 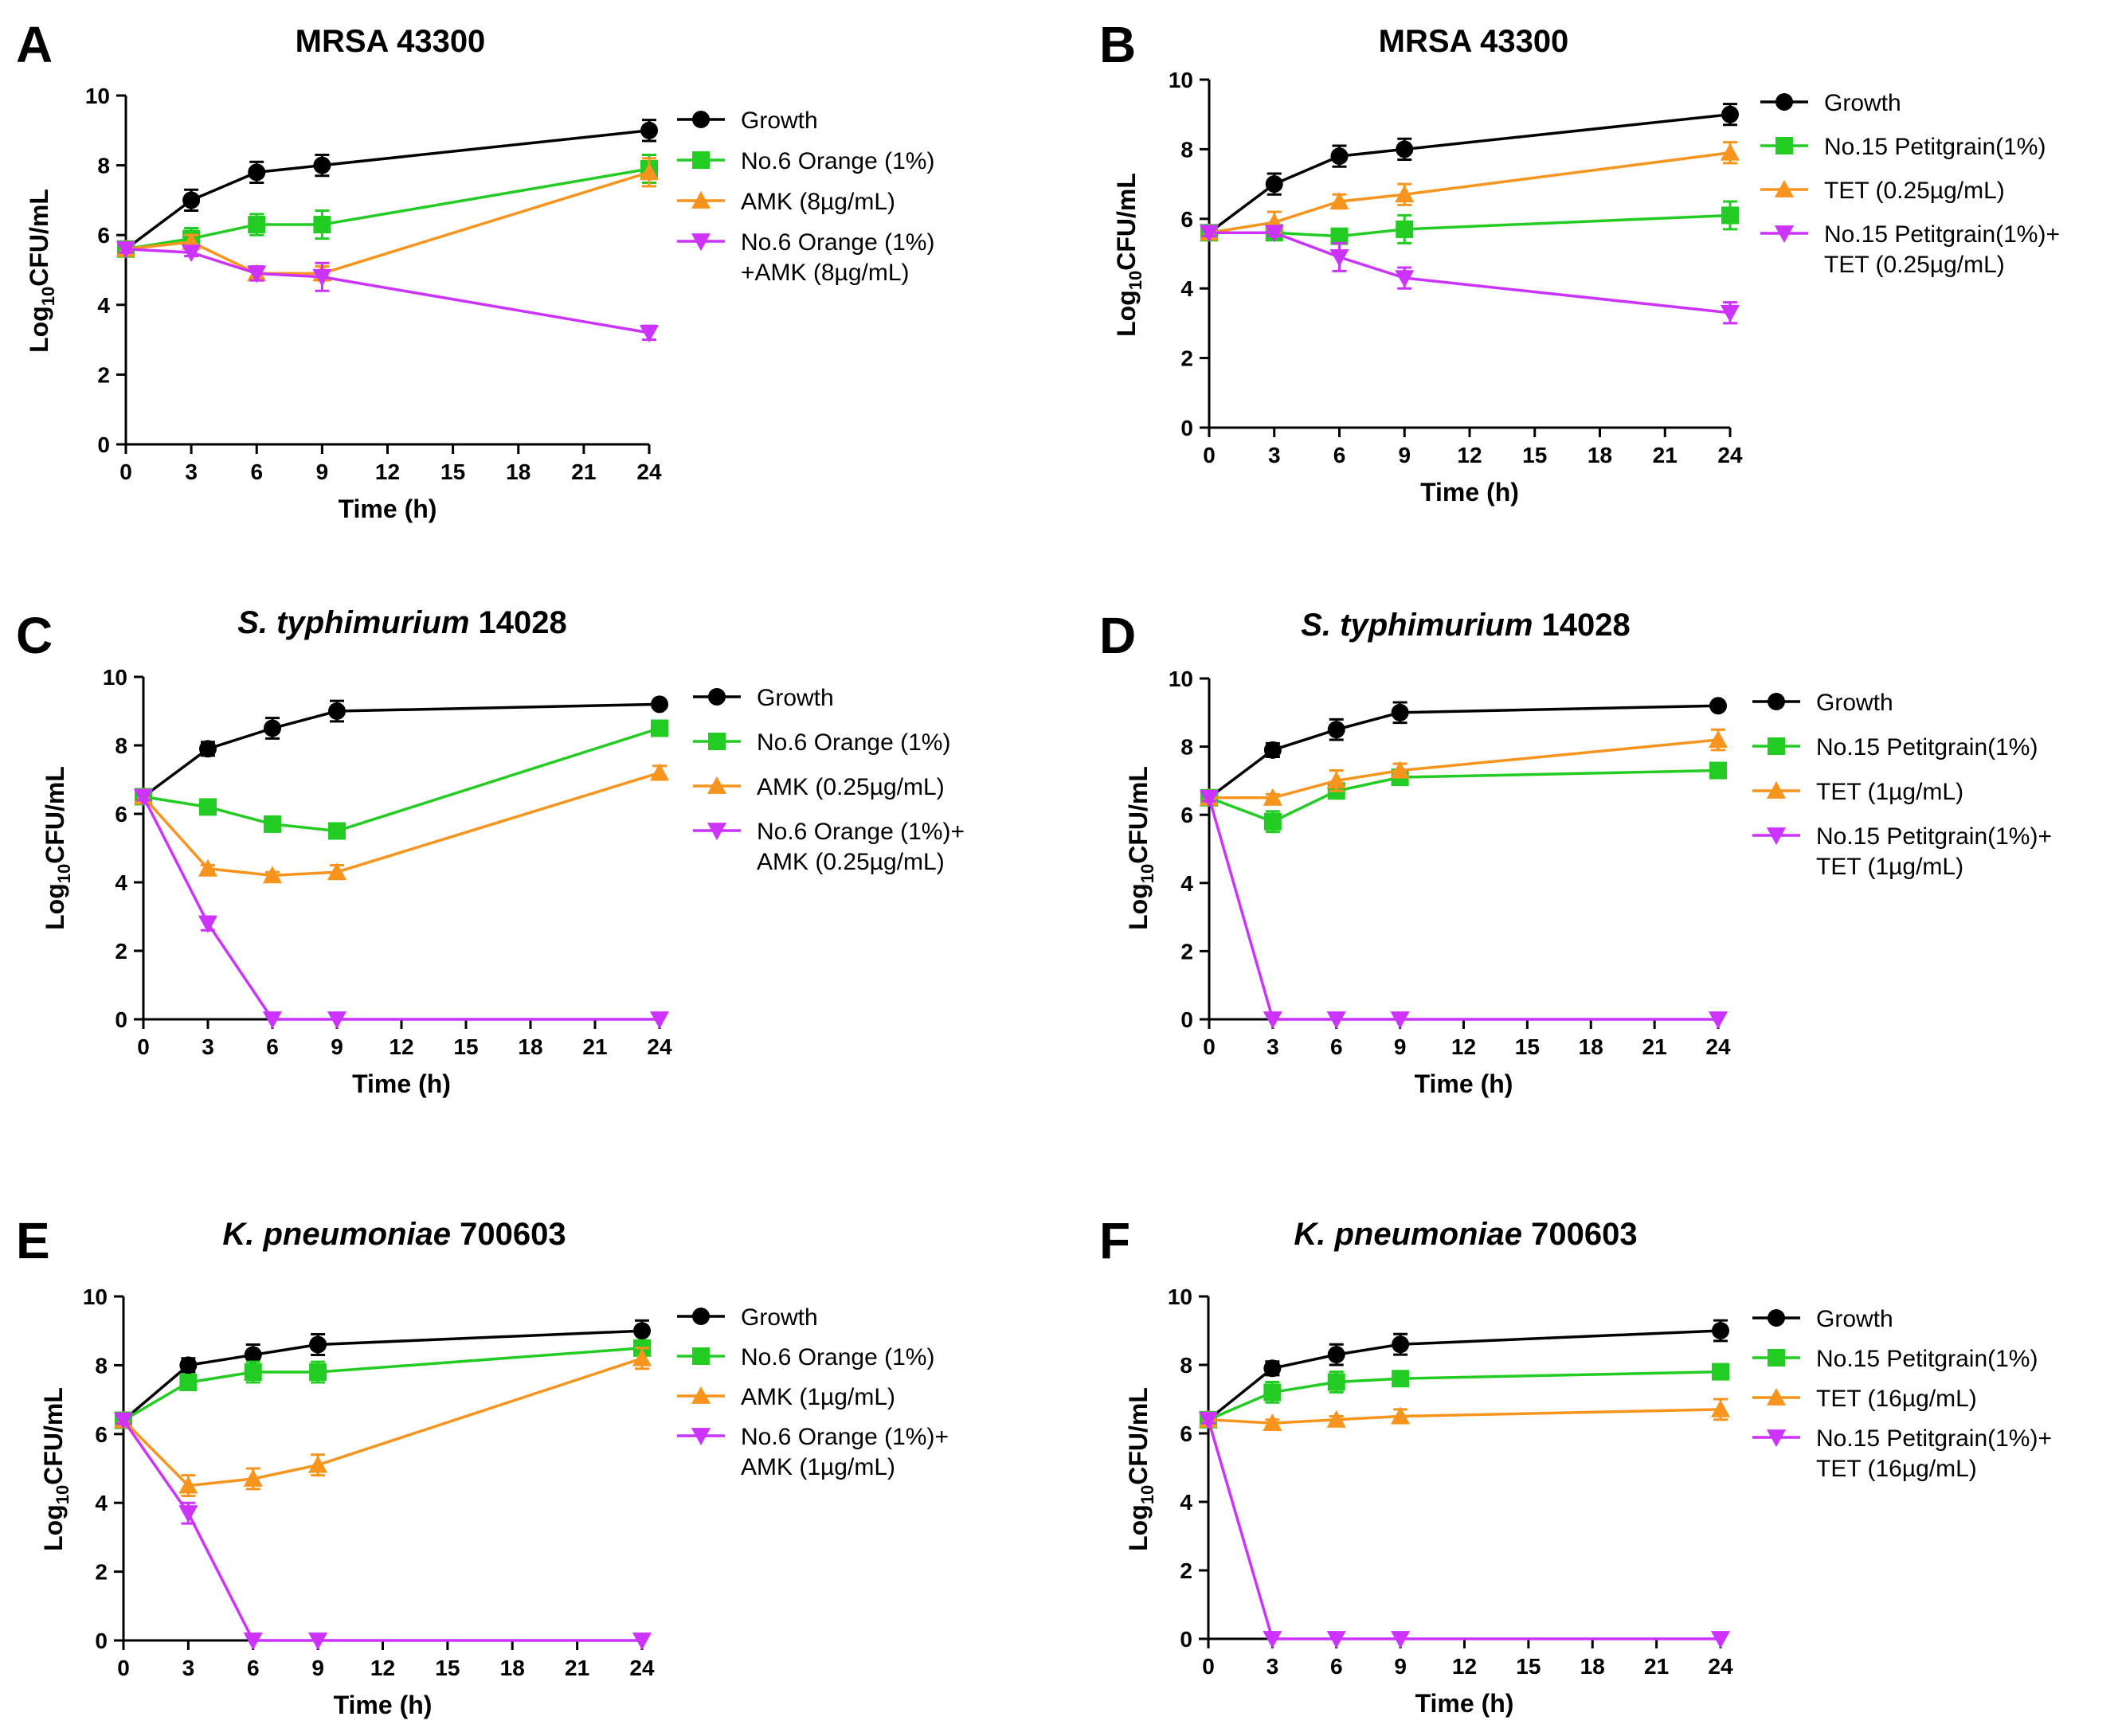 I want to click on panel-letter-b: B, so click(x=1117, y=45).